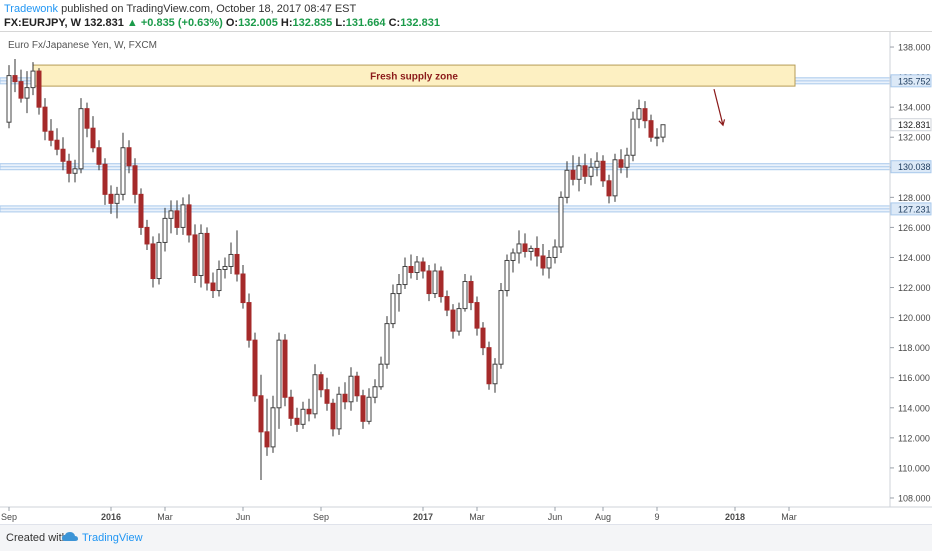 This screenshot has width=932, height=551. Describe the element at coordinates (104, 23) in the screenshot. I see `last-price: 132.831` at that location.